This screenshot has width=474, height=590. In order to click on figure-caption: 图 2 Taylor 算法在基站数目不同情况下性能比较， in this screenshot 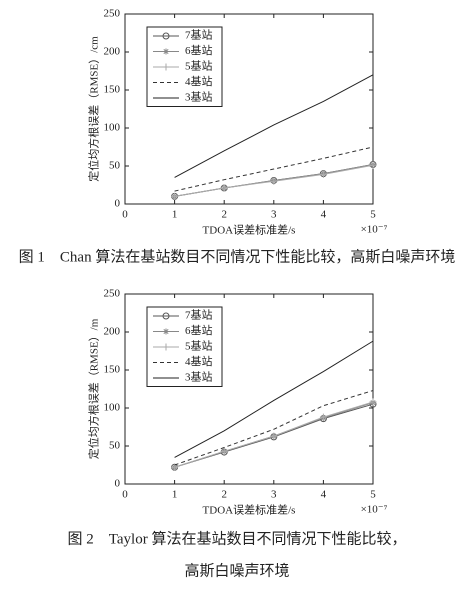, I will do `click(237, 538)`.